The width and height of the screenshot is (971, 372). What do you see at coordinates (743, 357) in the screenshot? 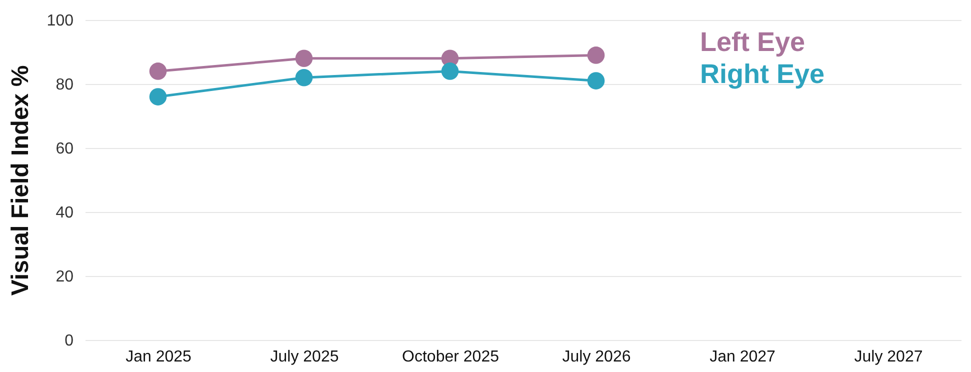
I see `x-tick-label: Jan 2027` at bounding box center [743, 357].